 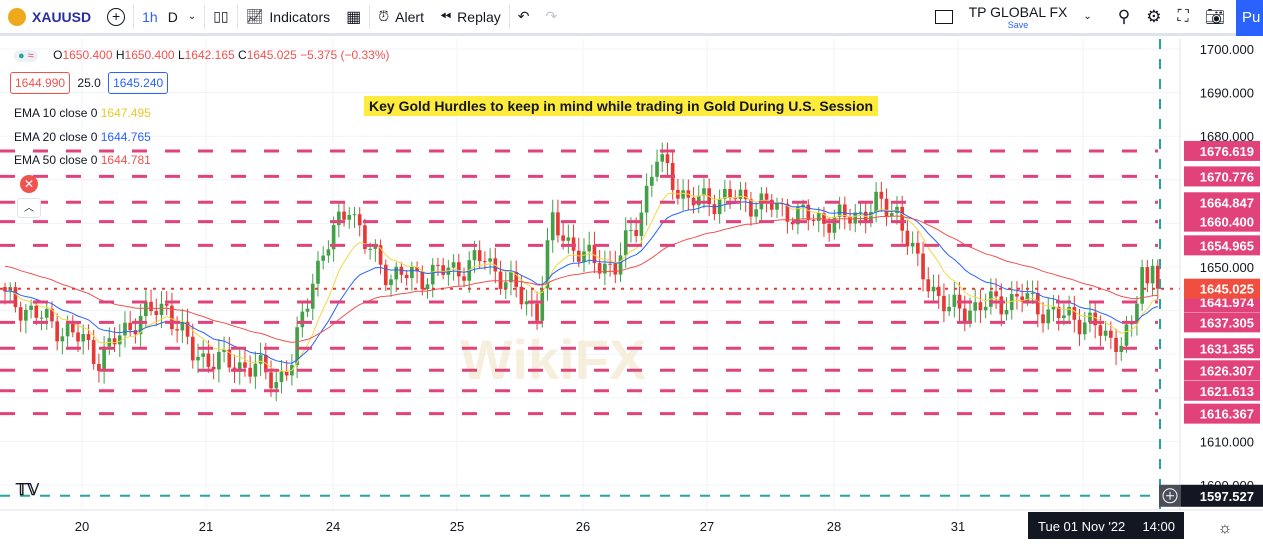 I want to click on watermark: WikiFX, so click(x=553, y=359).